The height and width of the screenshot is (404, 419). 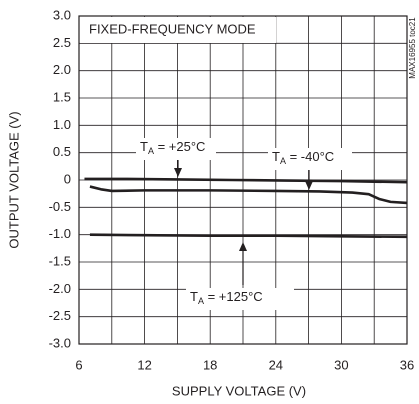 What do you see at coordinates (60, 260) in the screenshot?
I see `y-tick-label: -1.5` at bounding box center [60, 260].